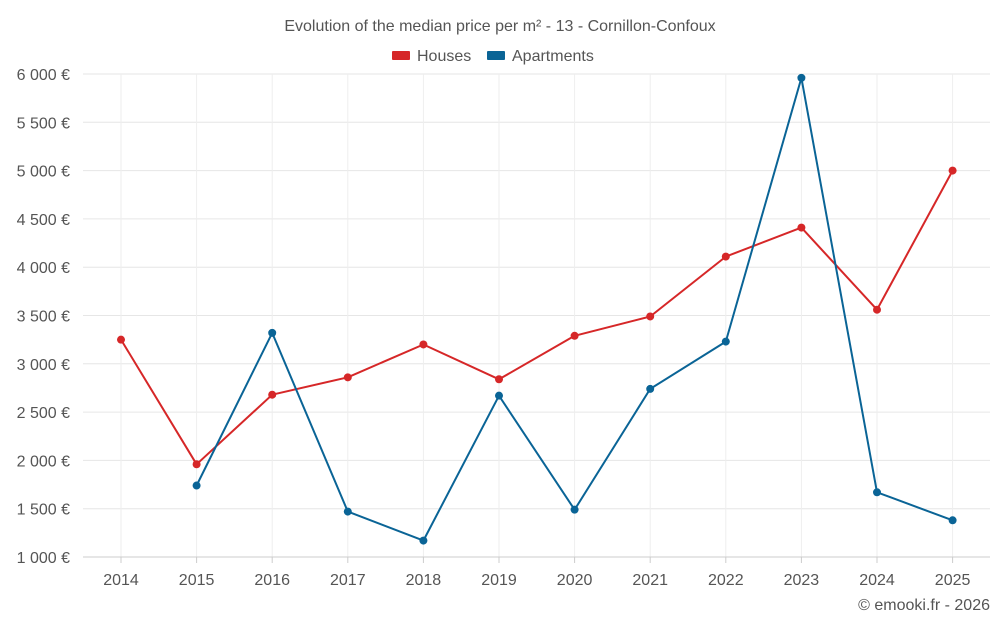 The image size is (1000, 625). I want to click on data-point-houses-2020, so click(574, 335).